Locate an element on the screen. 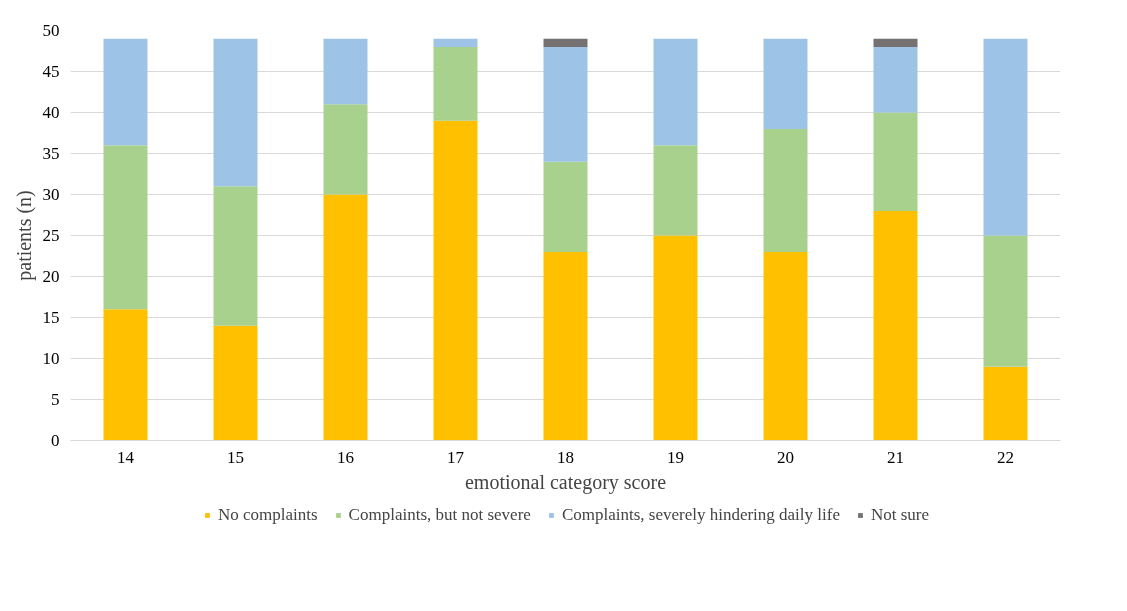 The image size is (1127, 611). y-tick-label: 50 is located at coordinates (51, 30).